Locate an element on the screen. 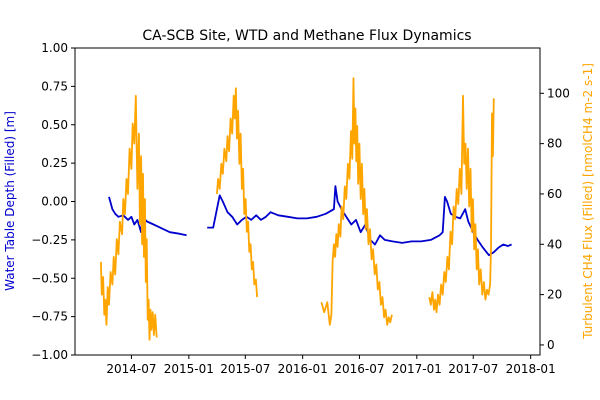  x-tick-label: 2016-01 is located at coordinates (303, 369).